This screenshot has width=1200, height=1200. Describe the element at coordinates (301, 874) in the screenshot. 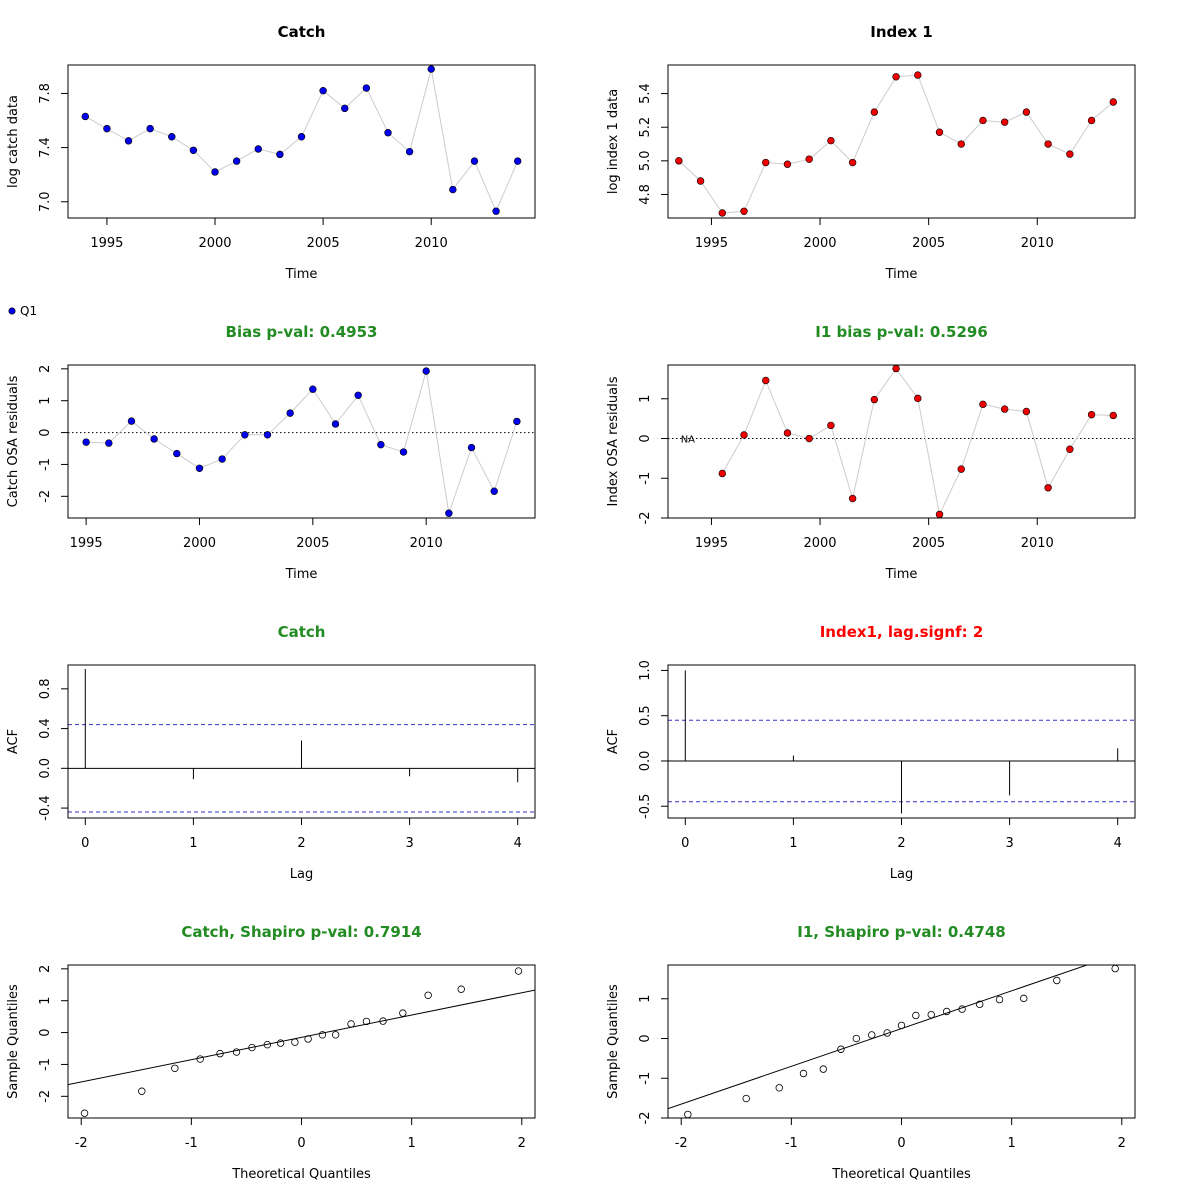

I see `catch-acf-xlabel: Lag` at that location.